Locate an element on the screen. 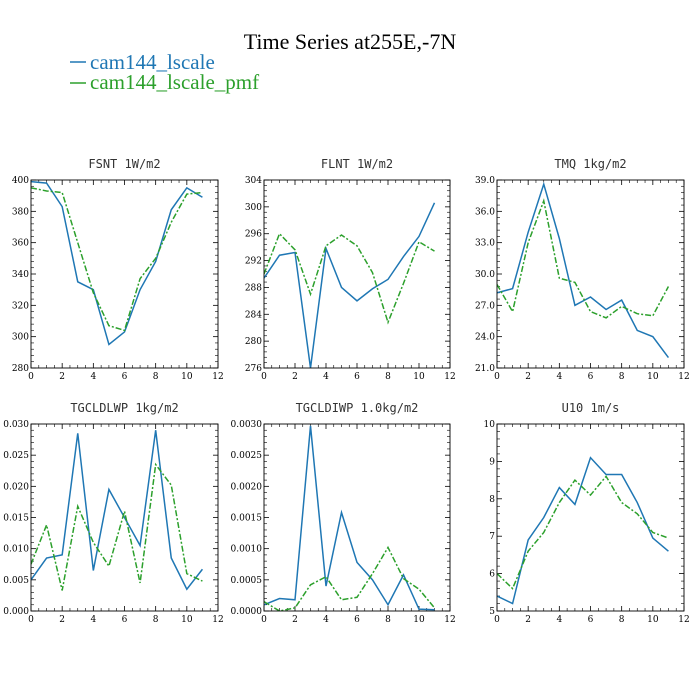 This screenshot has width=700, height=700. y-tick-label: 400 is located at coordinates (20, 181).